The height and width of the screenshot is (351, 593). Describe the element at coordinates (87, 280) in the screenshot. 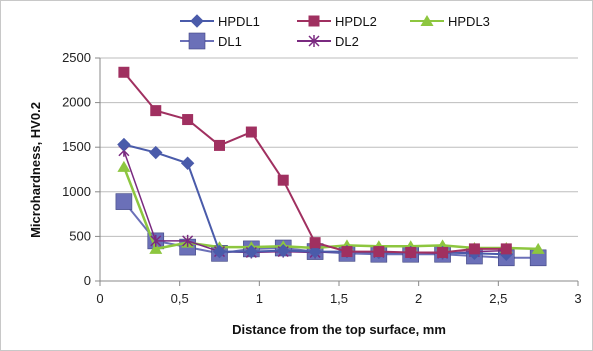

I see `y-tick-label: 0` at that location.